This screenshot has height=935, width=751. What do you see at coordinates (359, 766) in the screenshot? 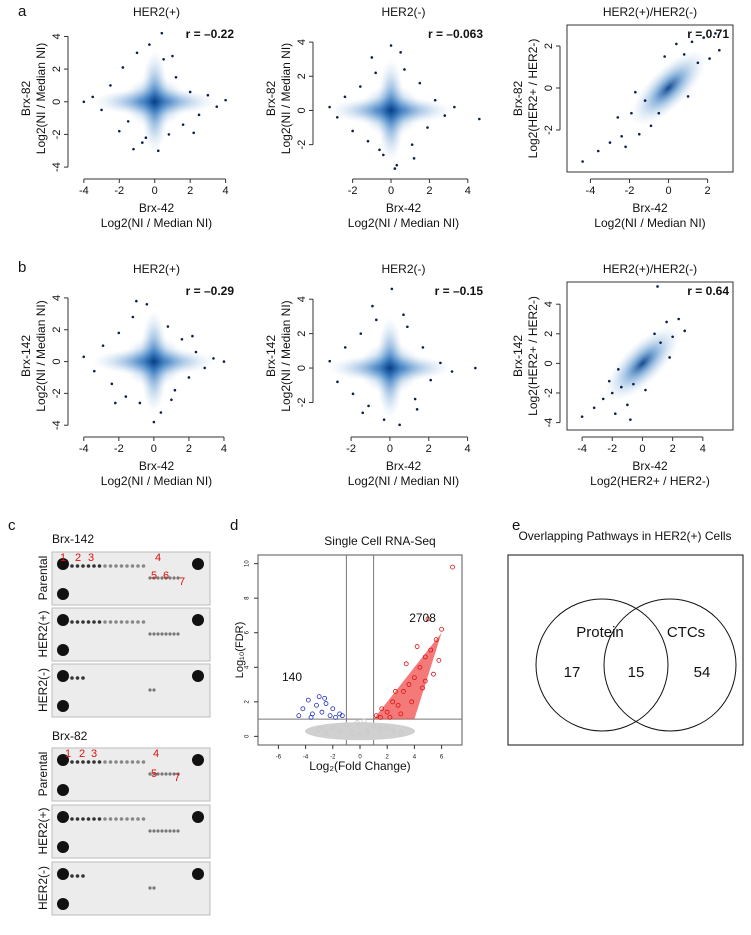
I see `x-axis-label: Log₂(Fold Change)` at bounding box center [359, 766].